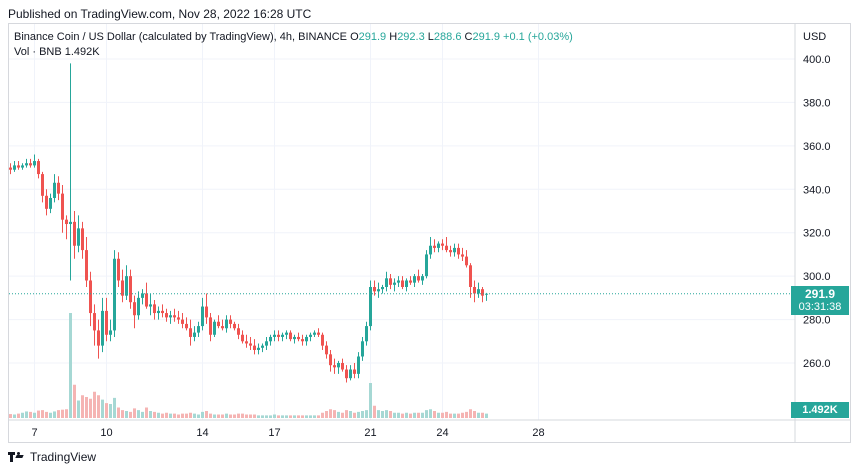 The height and width of the screenshot is (473, 860). What do you see at coordinates (817, 103) in the screenshot?
I see `y-tick-label: 380.0` at bounding box center [817, 103].